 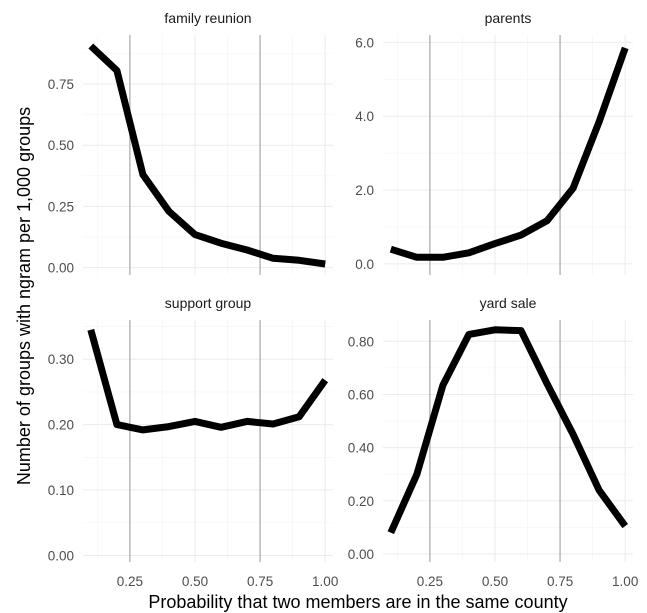 I want to click on y-tick-label: 0.80, so click(x=361, y=341).